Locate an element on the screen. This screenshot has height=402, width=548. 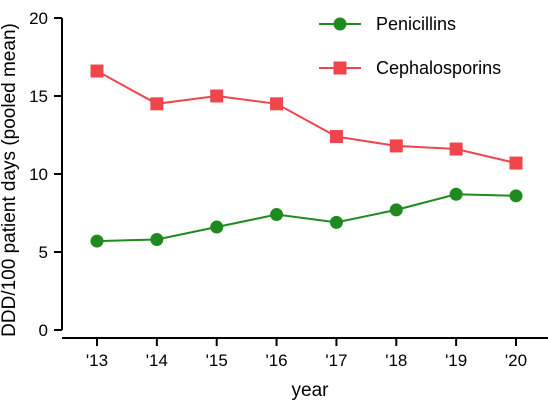
x-tick-label: '14 is located at coordinates (157, 360).